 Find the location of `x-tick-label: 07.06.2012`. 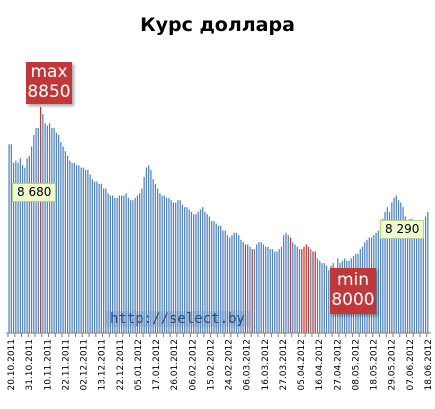

x-tick-label: 07.06.2012 is located at coordinates (411, 365).